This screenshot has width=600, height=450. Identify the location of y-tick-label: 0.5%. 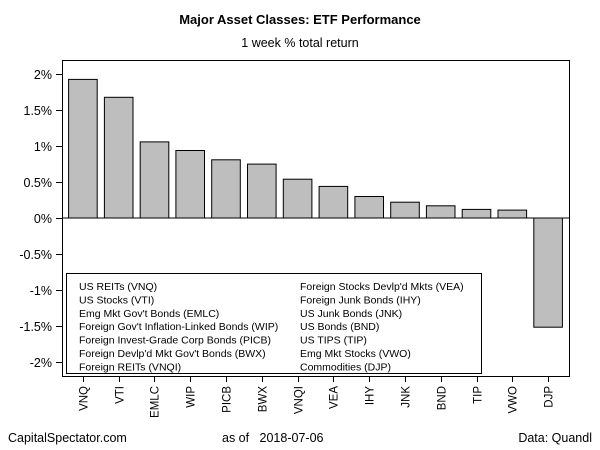
(38, 183).